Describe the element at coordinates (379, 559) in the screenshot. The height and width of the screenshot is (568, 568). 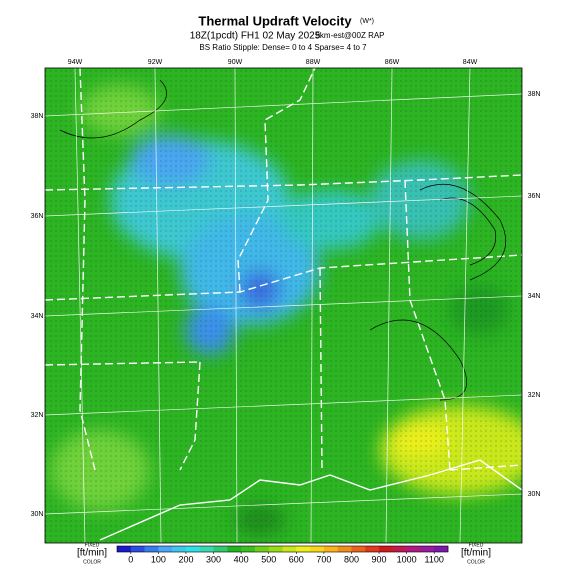
I see `colorbar-tick-label: 900` at that location.